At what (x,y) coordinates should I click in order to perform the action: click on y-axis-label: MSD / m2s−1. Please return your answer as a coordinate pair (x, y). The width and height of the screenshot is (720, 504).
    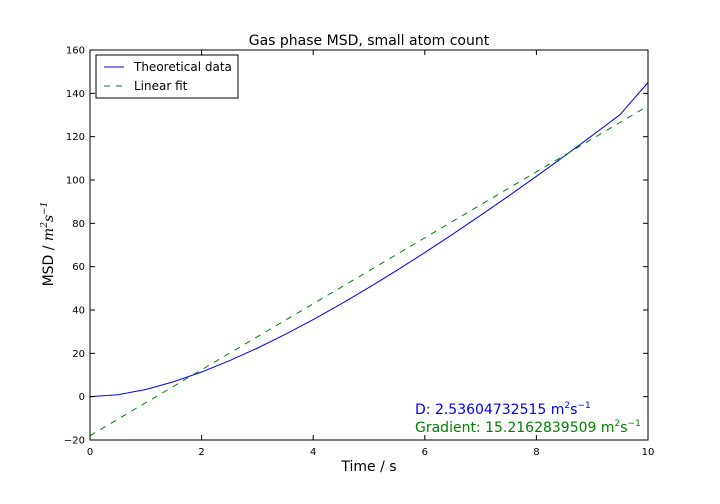
    Looking at the image, I should click on (48, 244).